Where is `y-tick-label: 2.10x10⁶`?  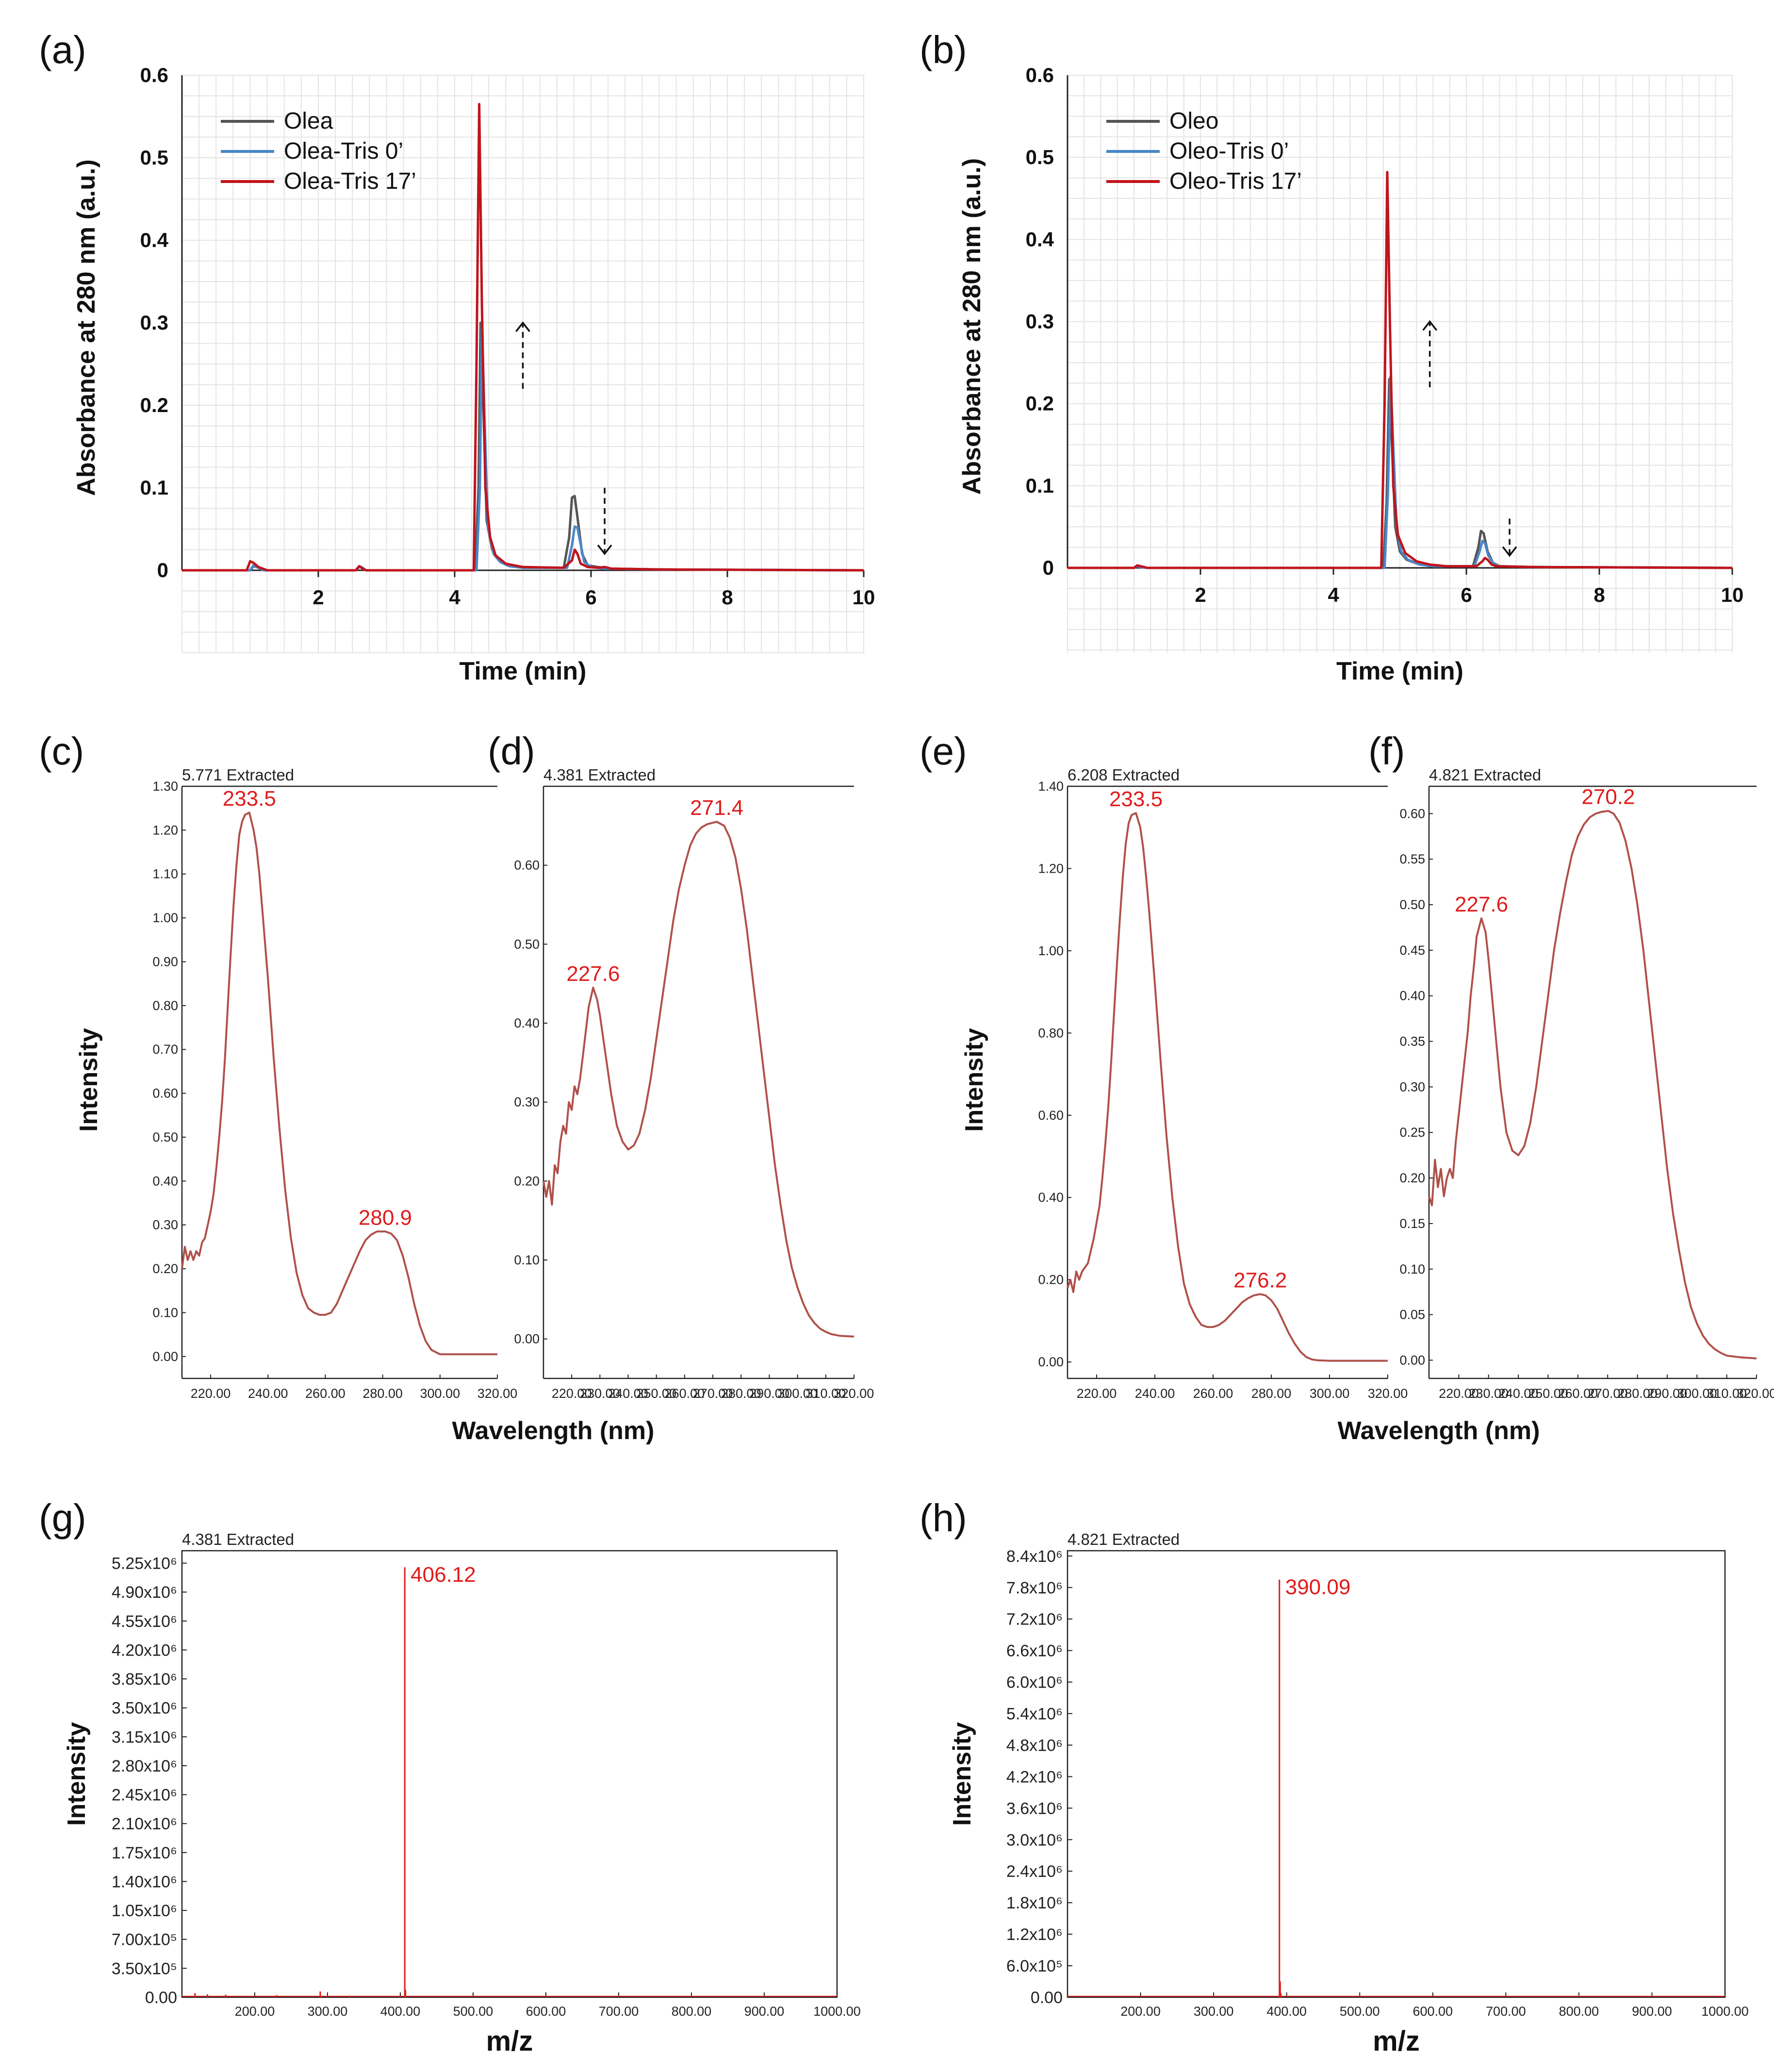 y-tick-label: 2.10x10⁶ is located at coordinates (144, 1824).